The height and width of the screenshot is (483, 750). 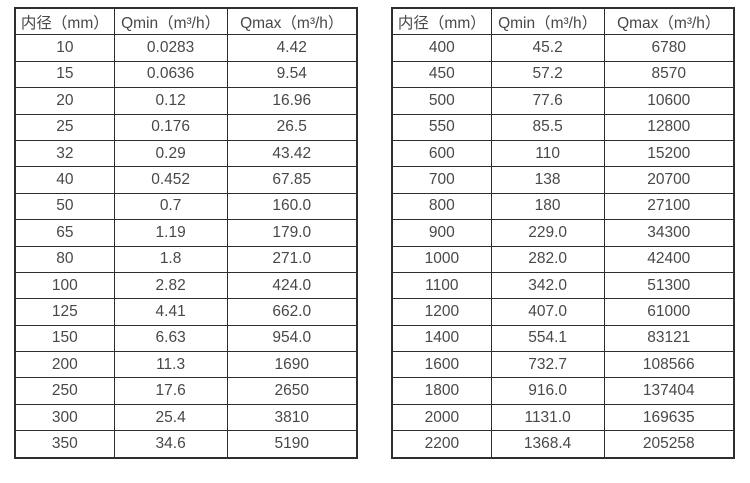 I want to click on table-cell: 15, so click(x=64, y=74).